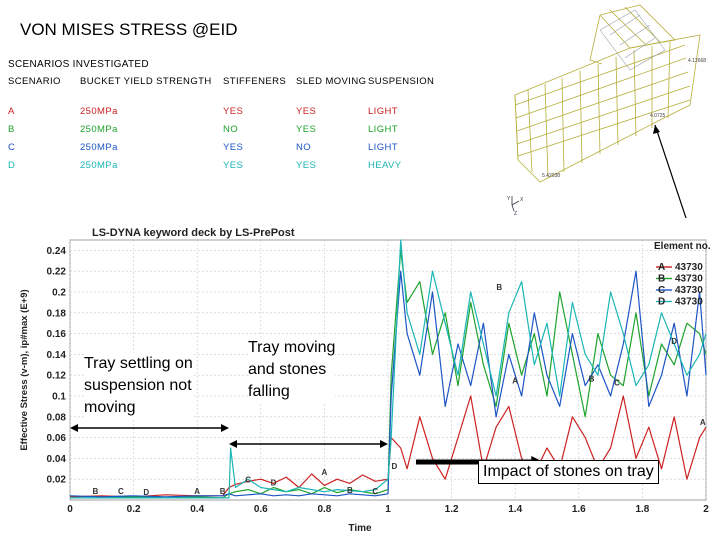  I want to click on model-label-3: 5.42038, so click(551, 176).